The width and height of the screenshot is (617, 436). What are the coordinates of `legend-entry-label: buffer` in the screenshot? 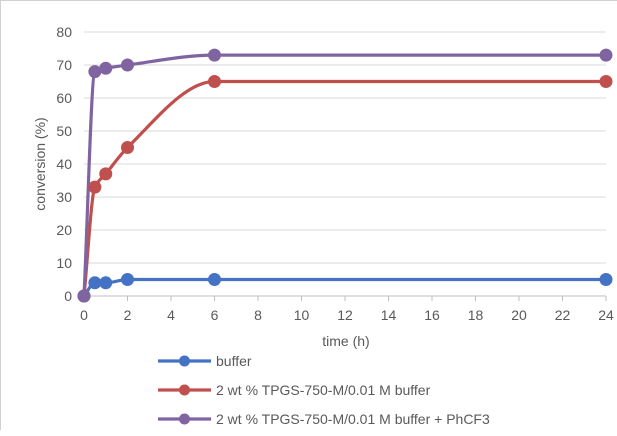 It's located at (234, 361).